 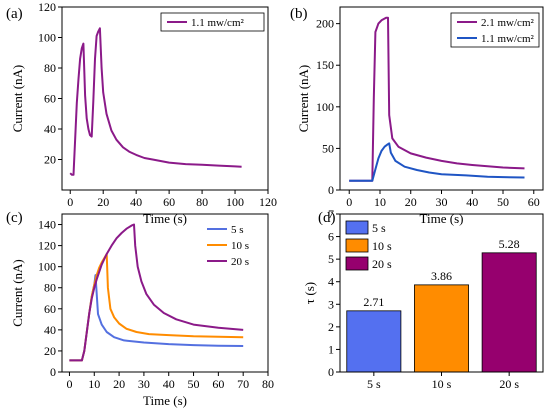 I want to click on y-tick-label: 150, so click(x=325, y=65).